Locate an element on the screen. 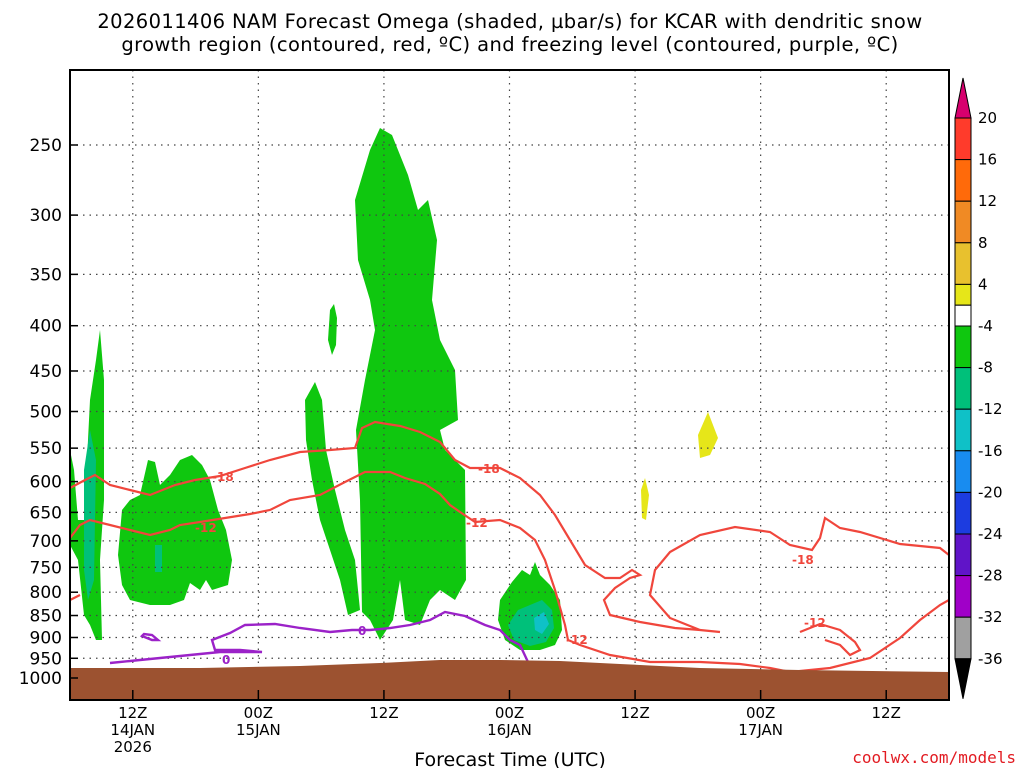 The width and height of the screenshot is (1024, 768). dgz-contour-minus18-top is located at coordinates (75, 597).